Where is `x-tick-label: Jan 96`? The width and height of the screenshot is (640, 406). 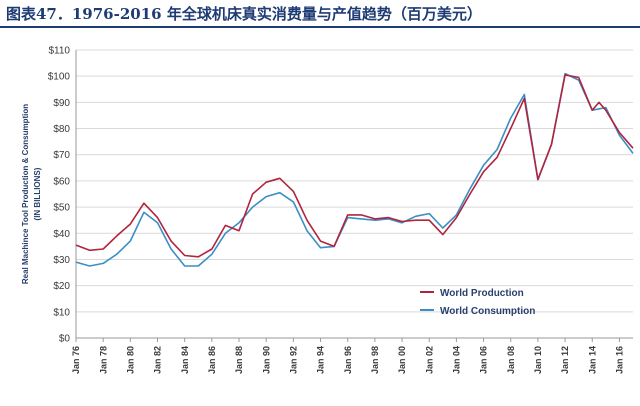 x-tick-label: Jan 96 is located at coordinates (348, 360).